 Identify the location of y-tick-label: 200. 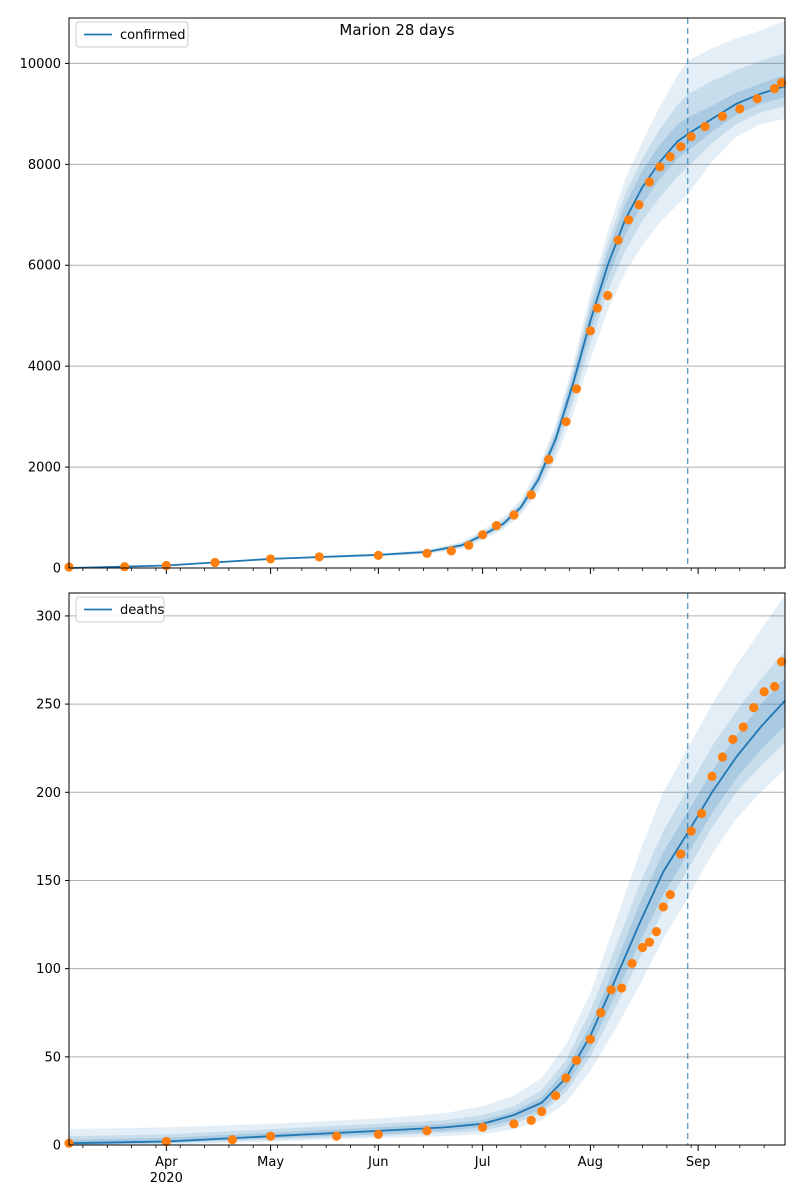
(48, 793).